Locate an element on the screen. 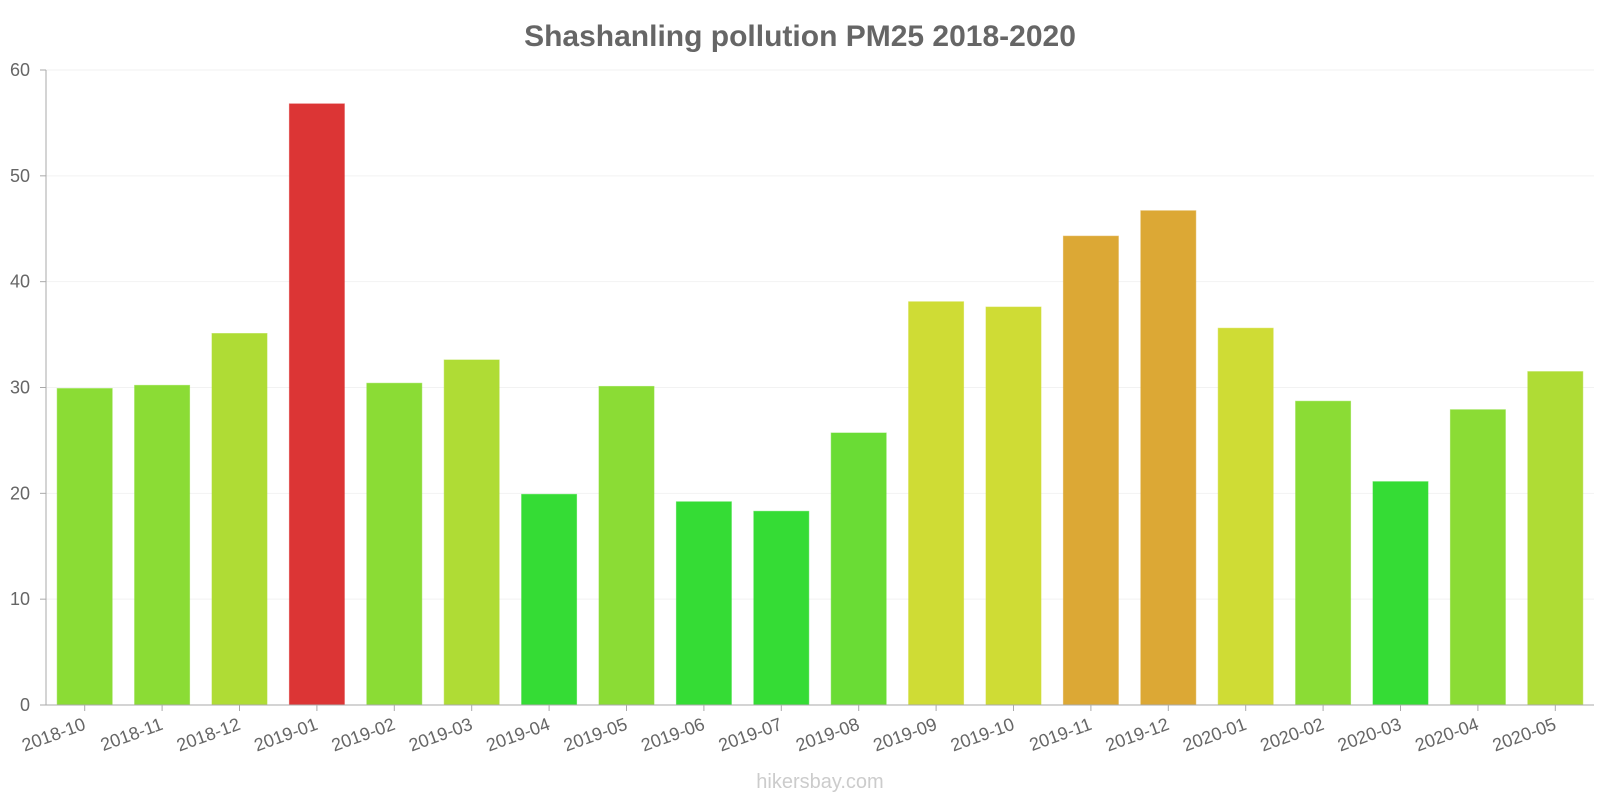  x-tick-label: 2019-04 is located at coordinates (518, 734).